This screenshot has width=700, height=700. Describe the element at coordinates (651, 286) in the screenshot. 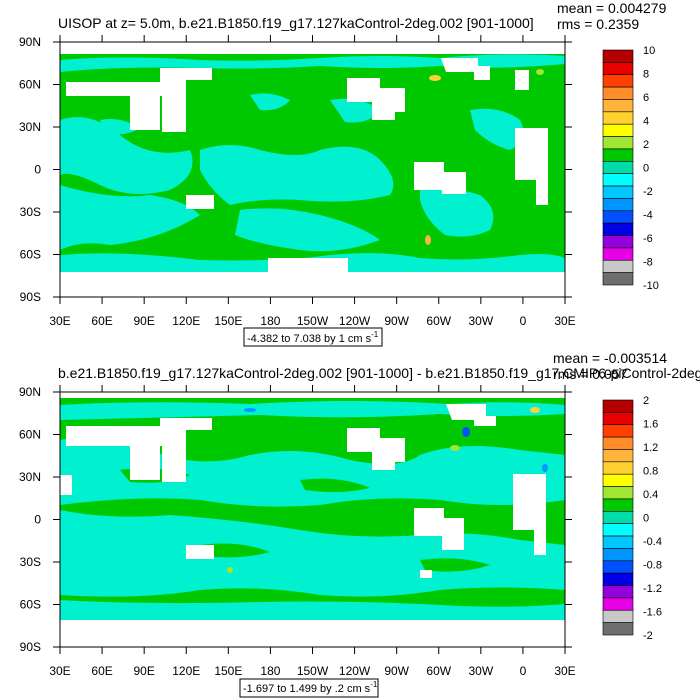

I see `colorbar-label: -10` at that location.